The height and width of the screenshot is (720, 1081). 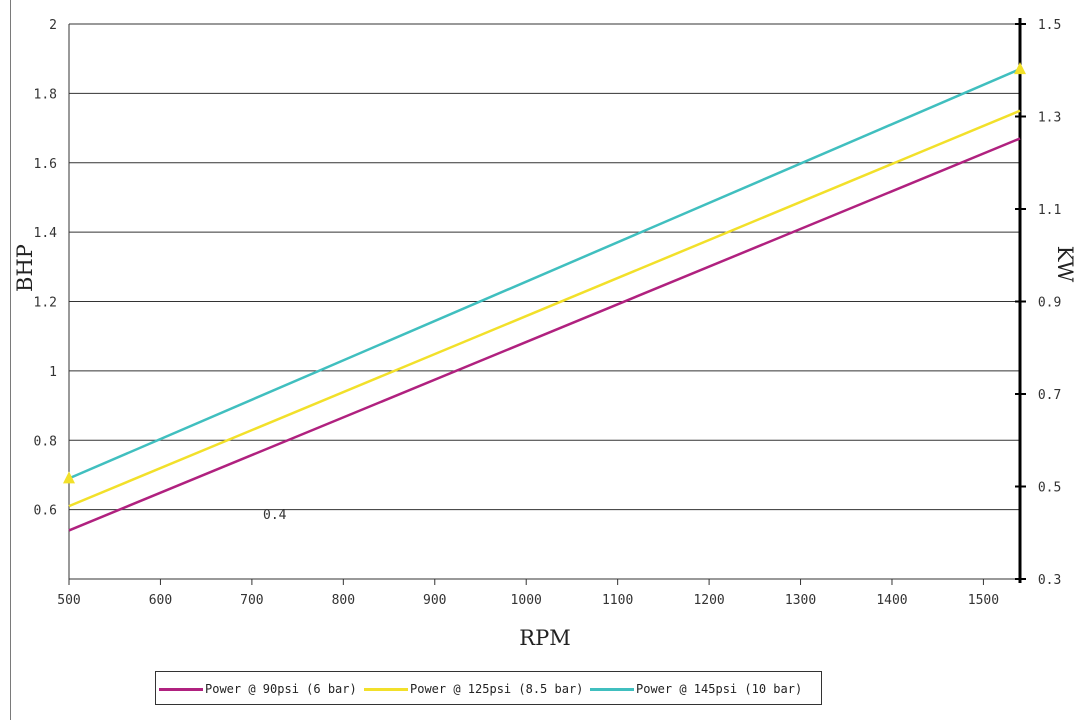 What do you see at coordinates (497, 689) in the screenshot?
I see `legend-label: Power @ 125psi (8.5 bar)` at bounding box center [497, 689].